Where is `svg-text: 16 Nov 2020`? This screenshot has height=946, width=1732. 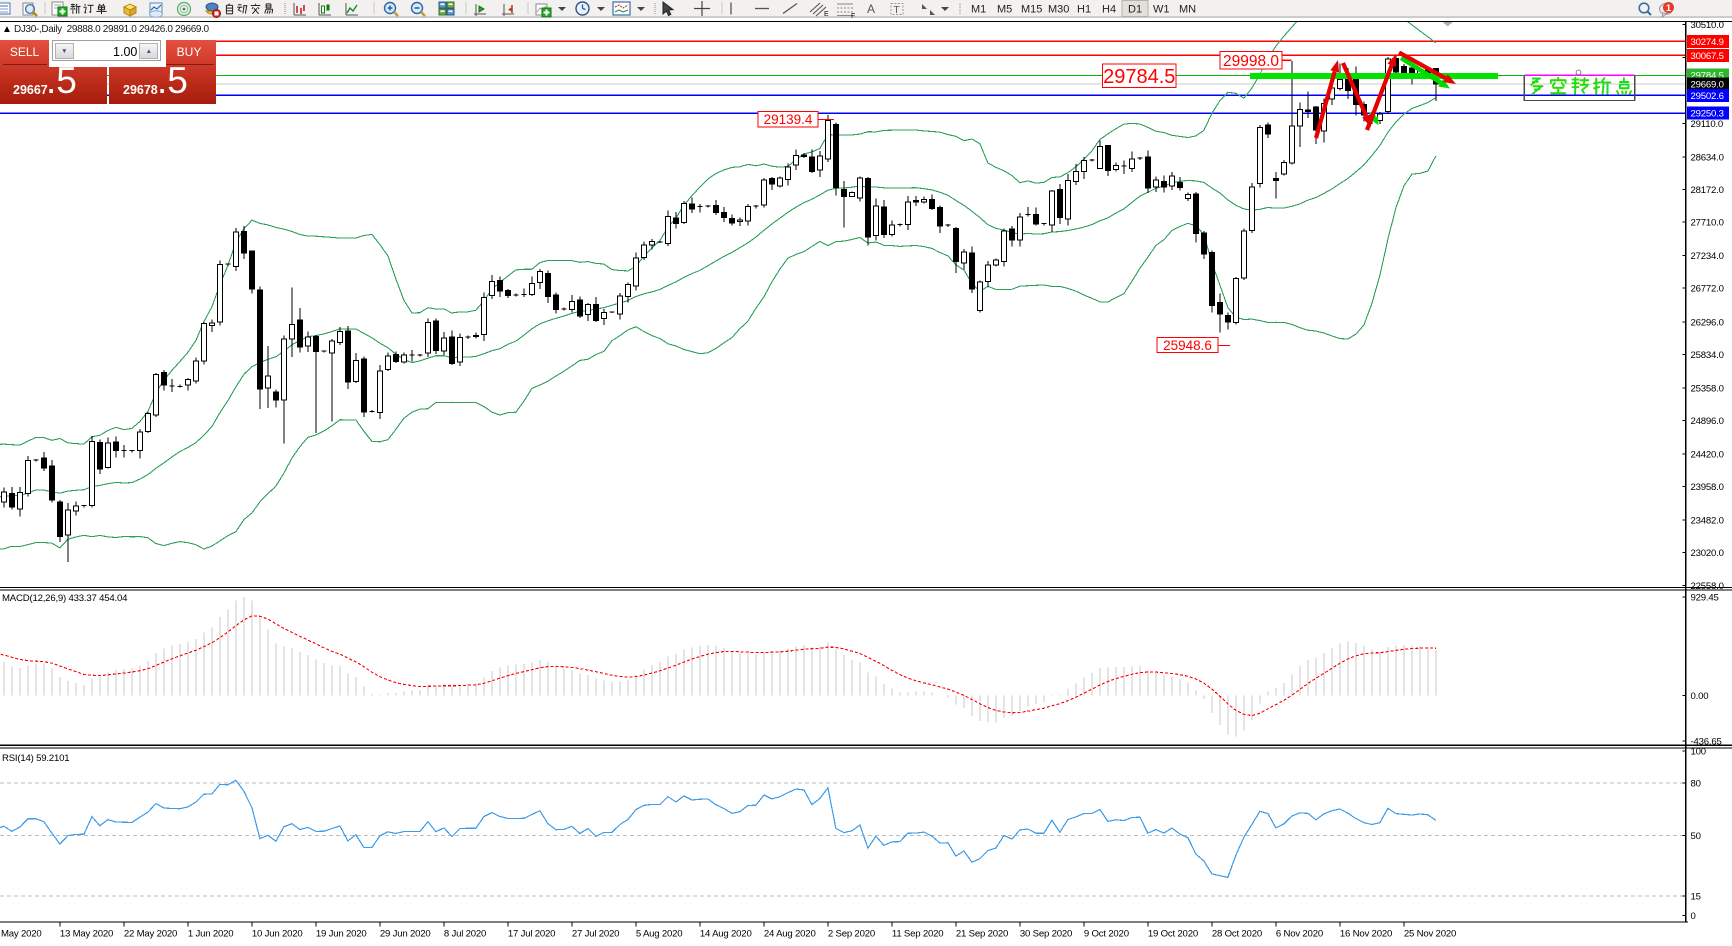
svg-text: 16 Nov 2020 is located at coordinates (1366, 934).